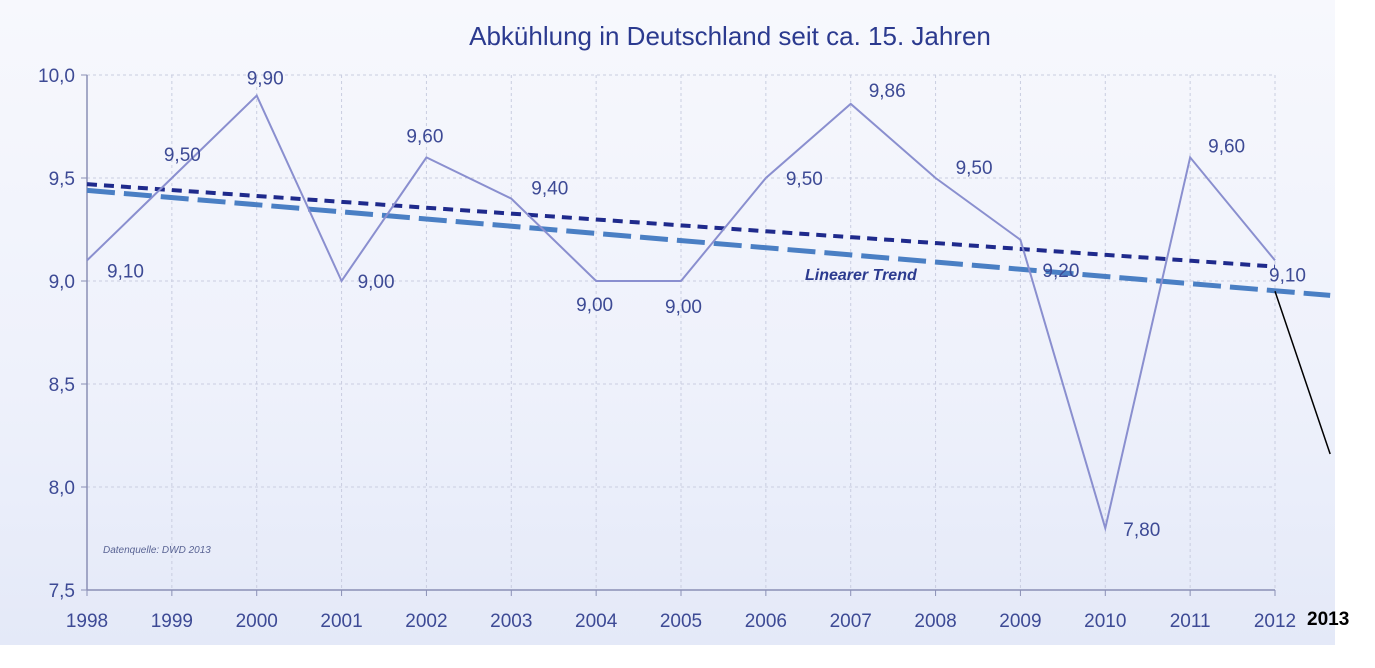  What do you see at coordinates (549, 189) in the screenshot?
I see `data-label-2003: 9,40` at bounding box center [549, 189].